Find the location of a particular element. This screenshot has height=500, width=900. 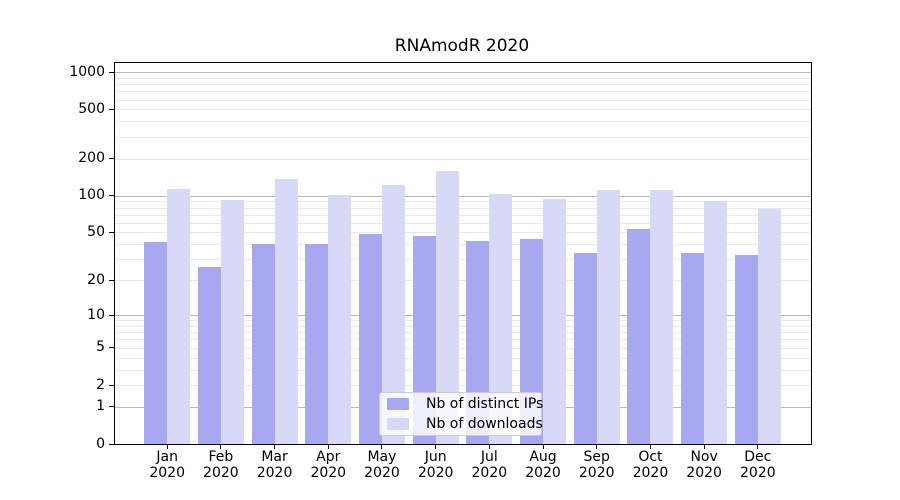

bar-distinct-ips-may is located at coordinates (370, 339).